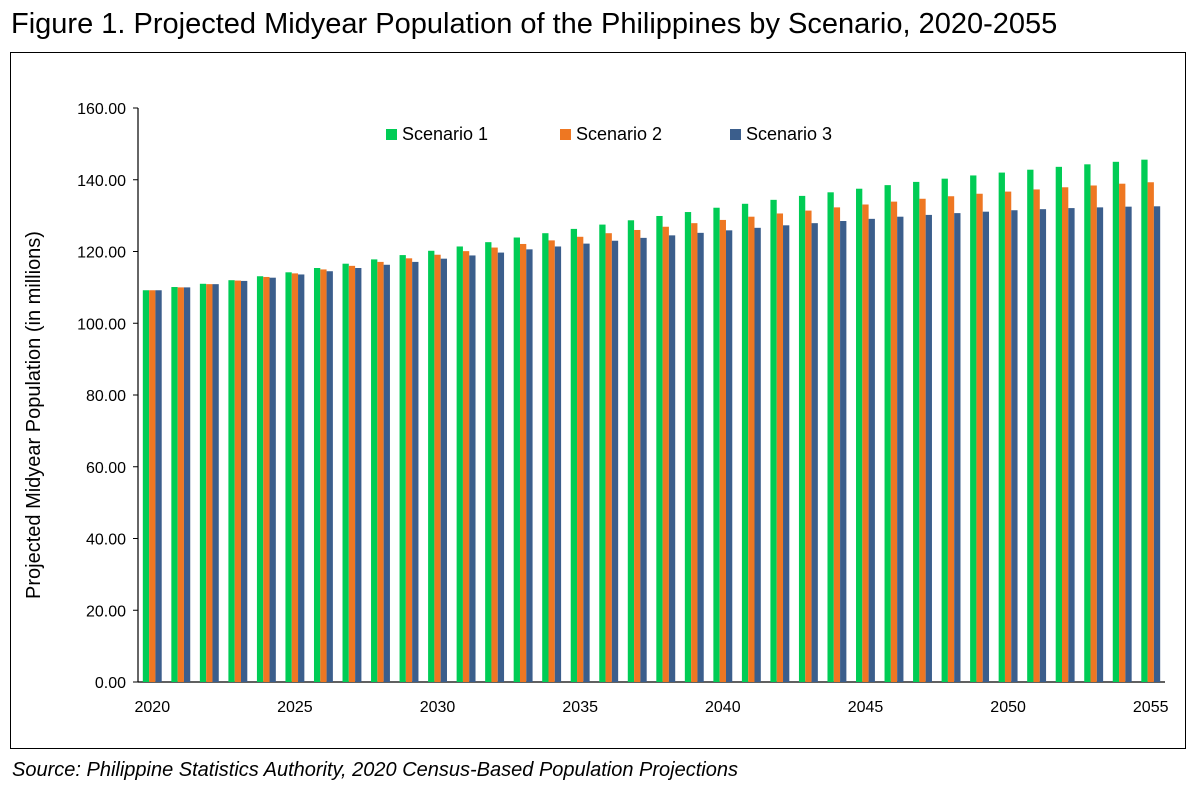 The width and height of the screenshot is (1195, 788). What do you see at coordinates (830, 437) in the screenshot?
I see `bar-scenario-1-2044` at bounding box center [830, 437].